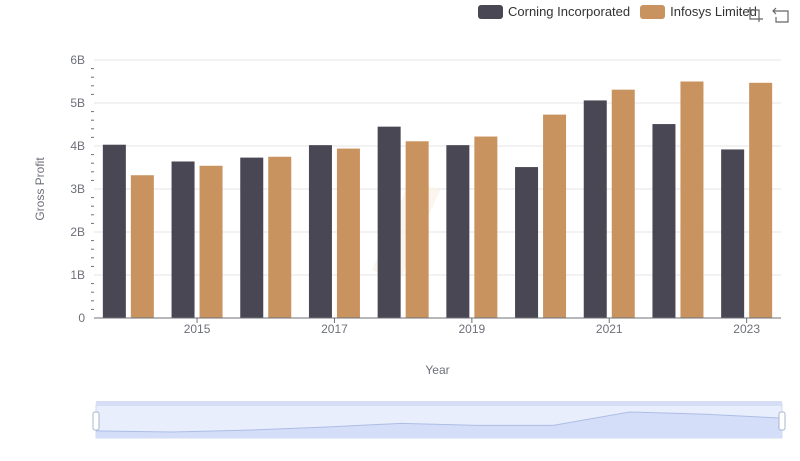 Image resolution: width=800 pixels, height=461 pixels. I want to click on slider-handle-left, so click(96, 421).